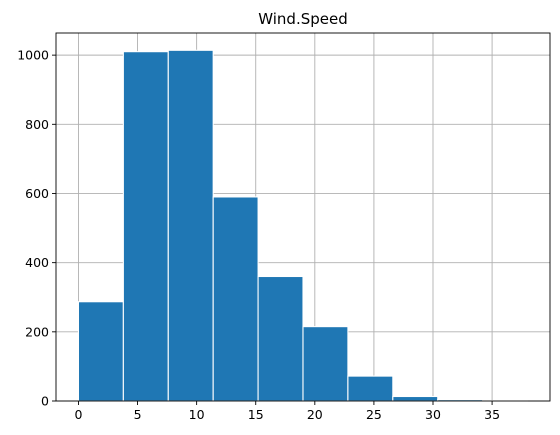 Image resolution: width=560 pixels, height=435 pixels. Describe the element at coordinates (256, 414) in the screenshot. I see `x-tick-label: 15` at that location.